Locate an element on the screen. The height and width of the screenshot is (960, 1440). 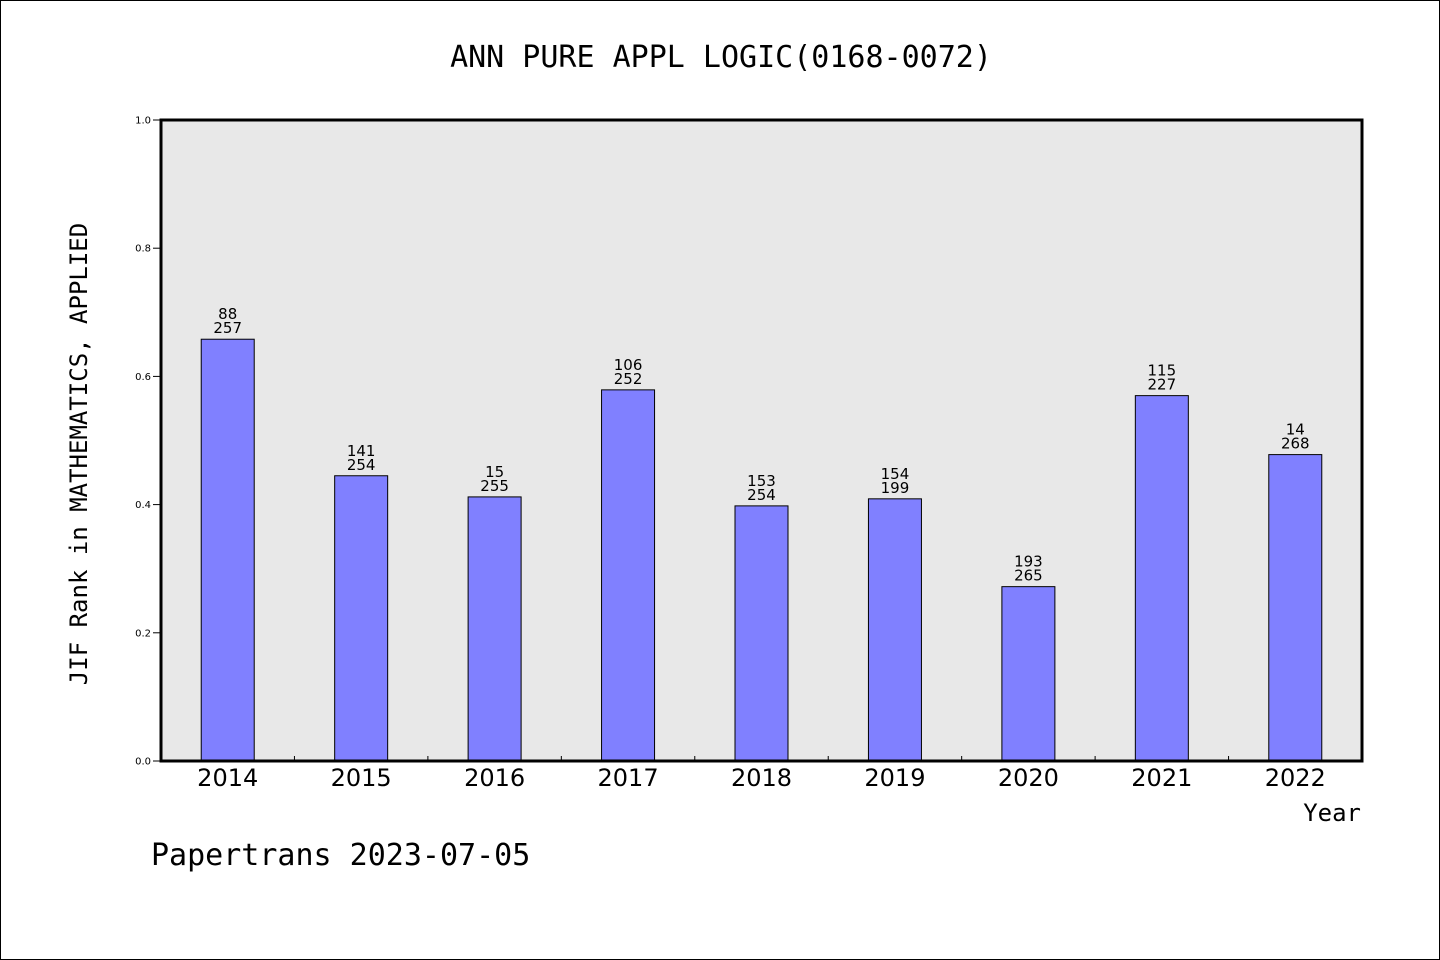
x-tick-label: 2020 is located at coordinates (1028, 778).